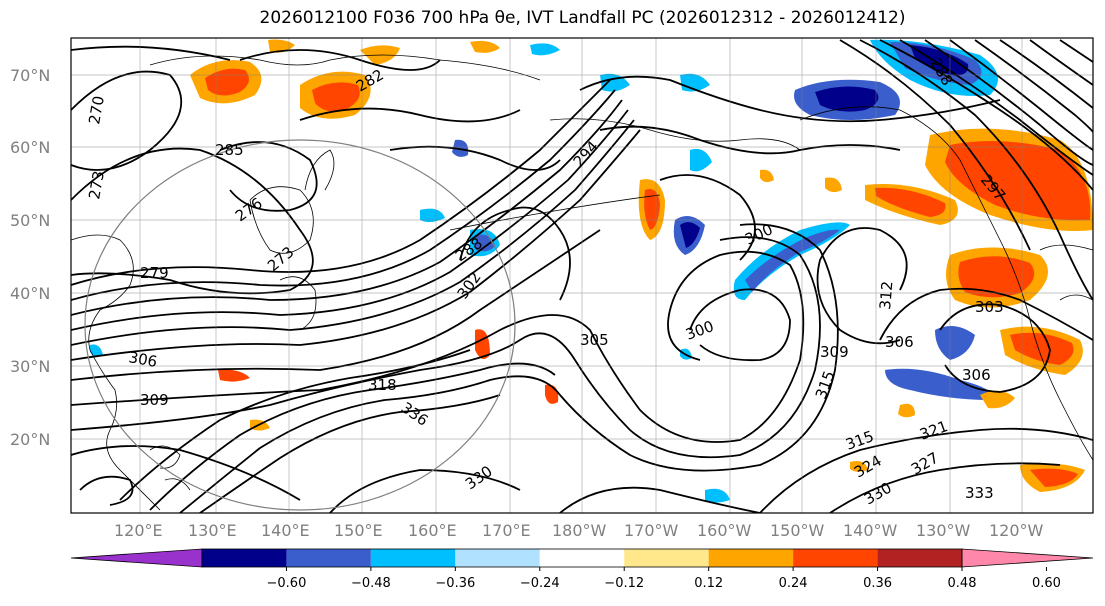  Describe the element at coordinates (96, 184) in the screenshot. I see `contour-label: 273` at that location.